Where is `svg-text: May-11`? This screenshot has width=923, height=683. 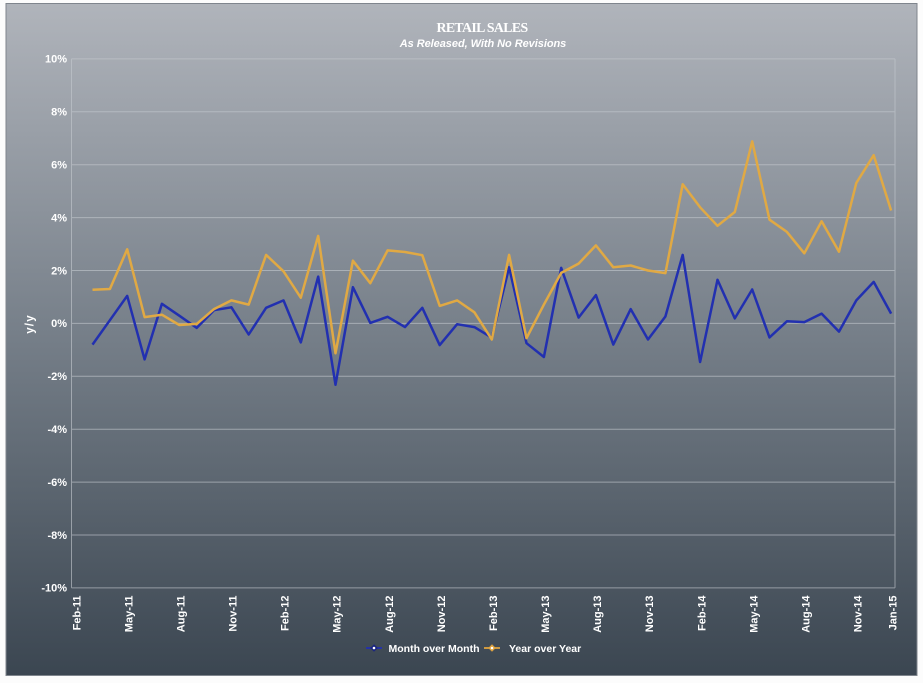
svg-text: May-11 is located at coordinates (129, 614).